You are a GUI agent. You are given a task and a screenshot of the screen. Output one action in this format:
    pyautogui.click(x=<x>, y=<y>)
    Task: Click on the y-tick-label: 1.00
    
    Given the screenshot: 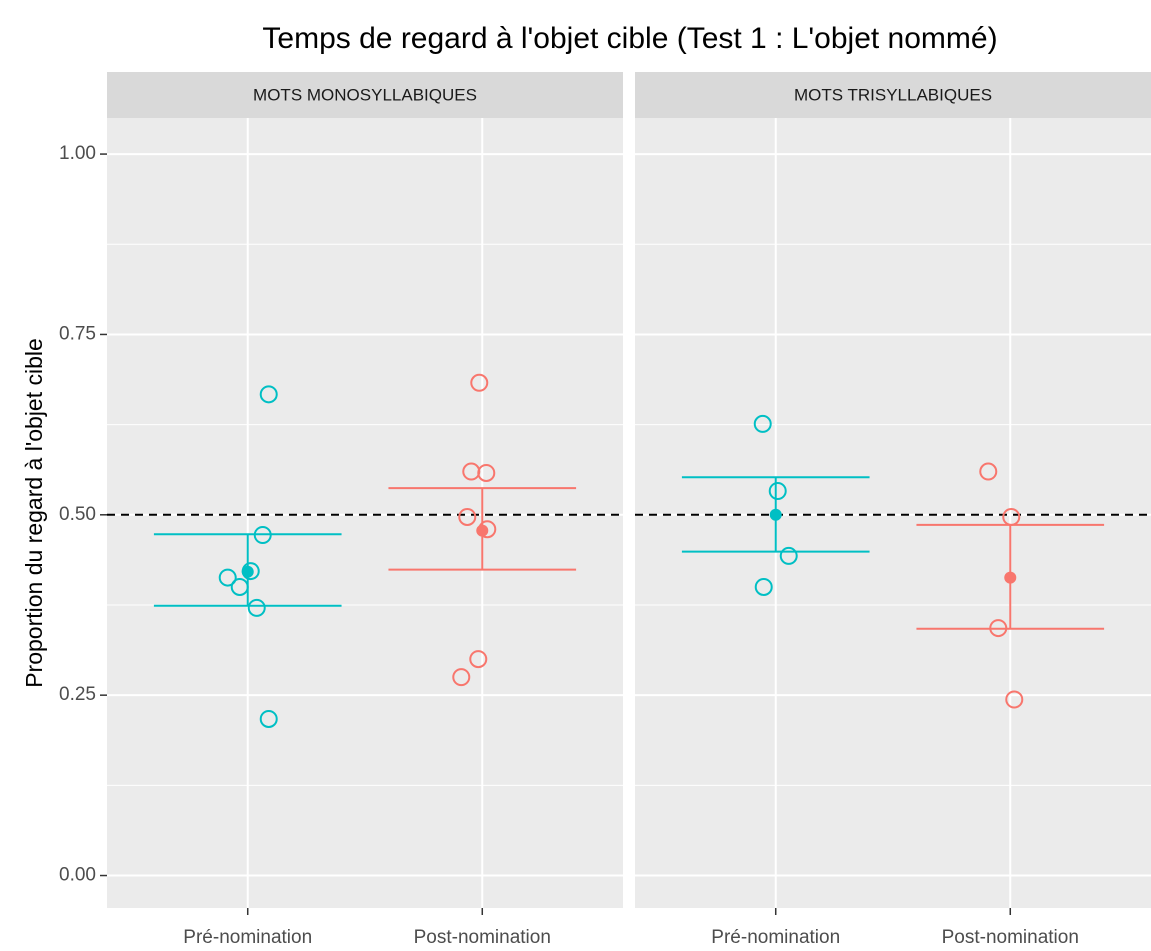 What is the action you would take?
    pyautogui.click(x=77, y=153)
    